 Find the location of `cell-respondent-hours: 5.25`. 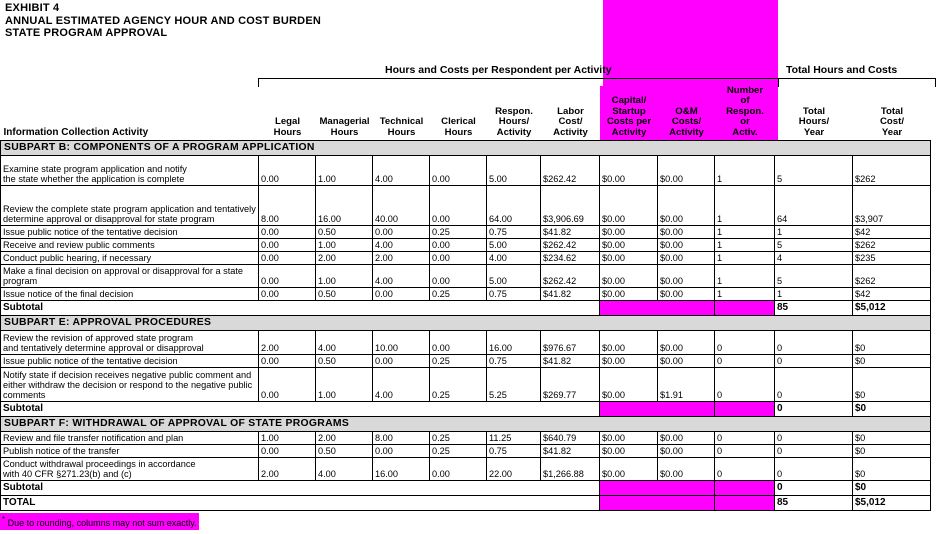

cell-respondent-hours: 5.25 is located at coordinates (513, 385).